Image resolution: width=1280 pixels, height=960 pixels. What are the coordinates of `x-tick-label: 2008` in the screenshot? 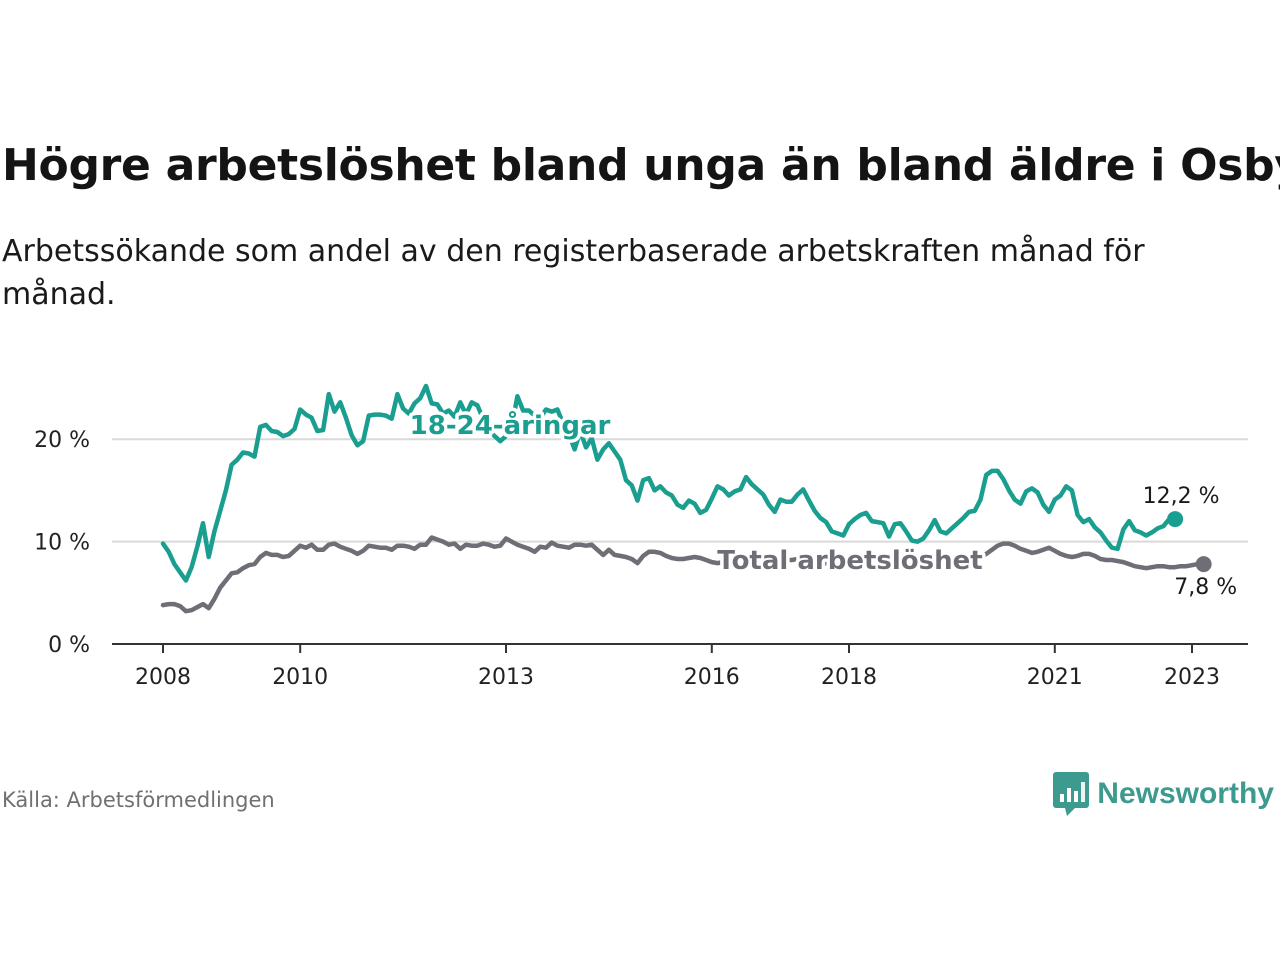 It's located at (163, 677).